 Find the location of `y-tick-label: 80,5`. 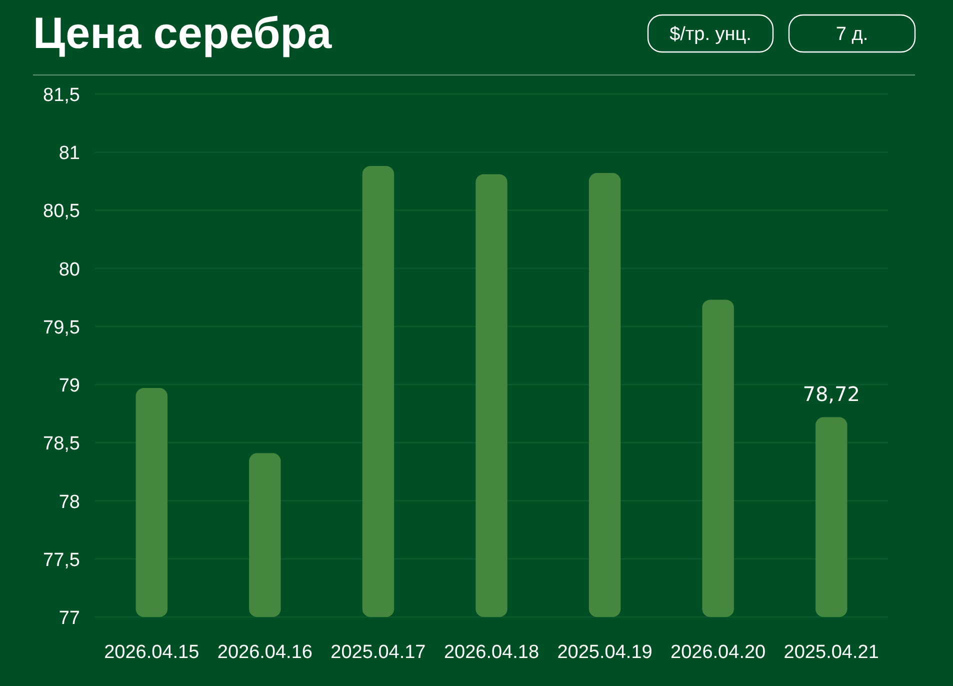

y-tick-label: 80,5 is located at coordinates (61, 211).